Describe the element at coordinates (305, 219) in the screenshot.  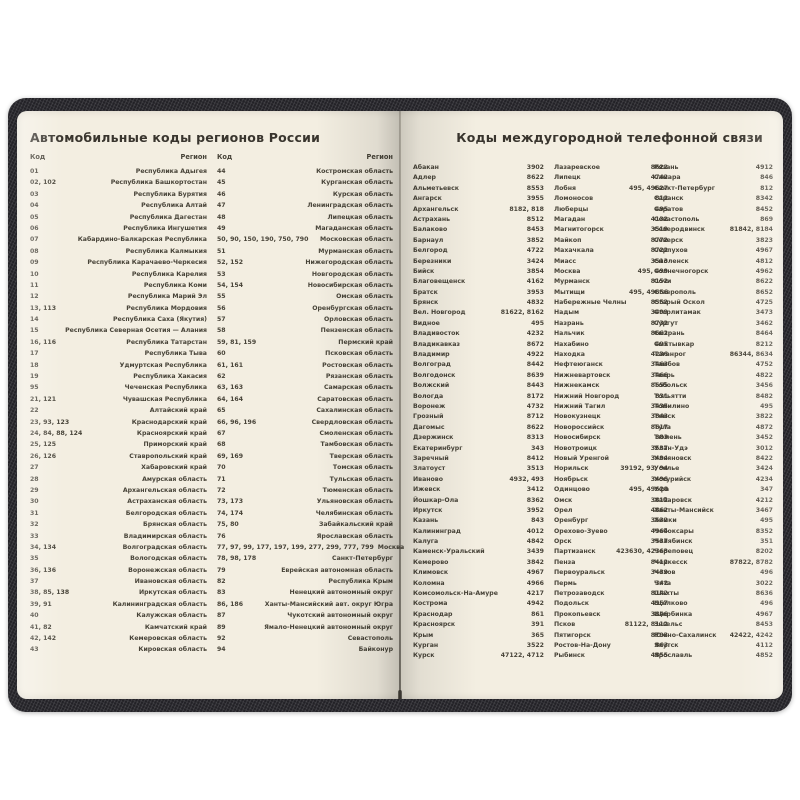
I see `table-row: 48 Липецкая область` at that location.